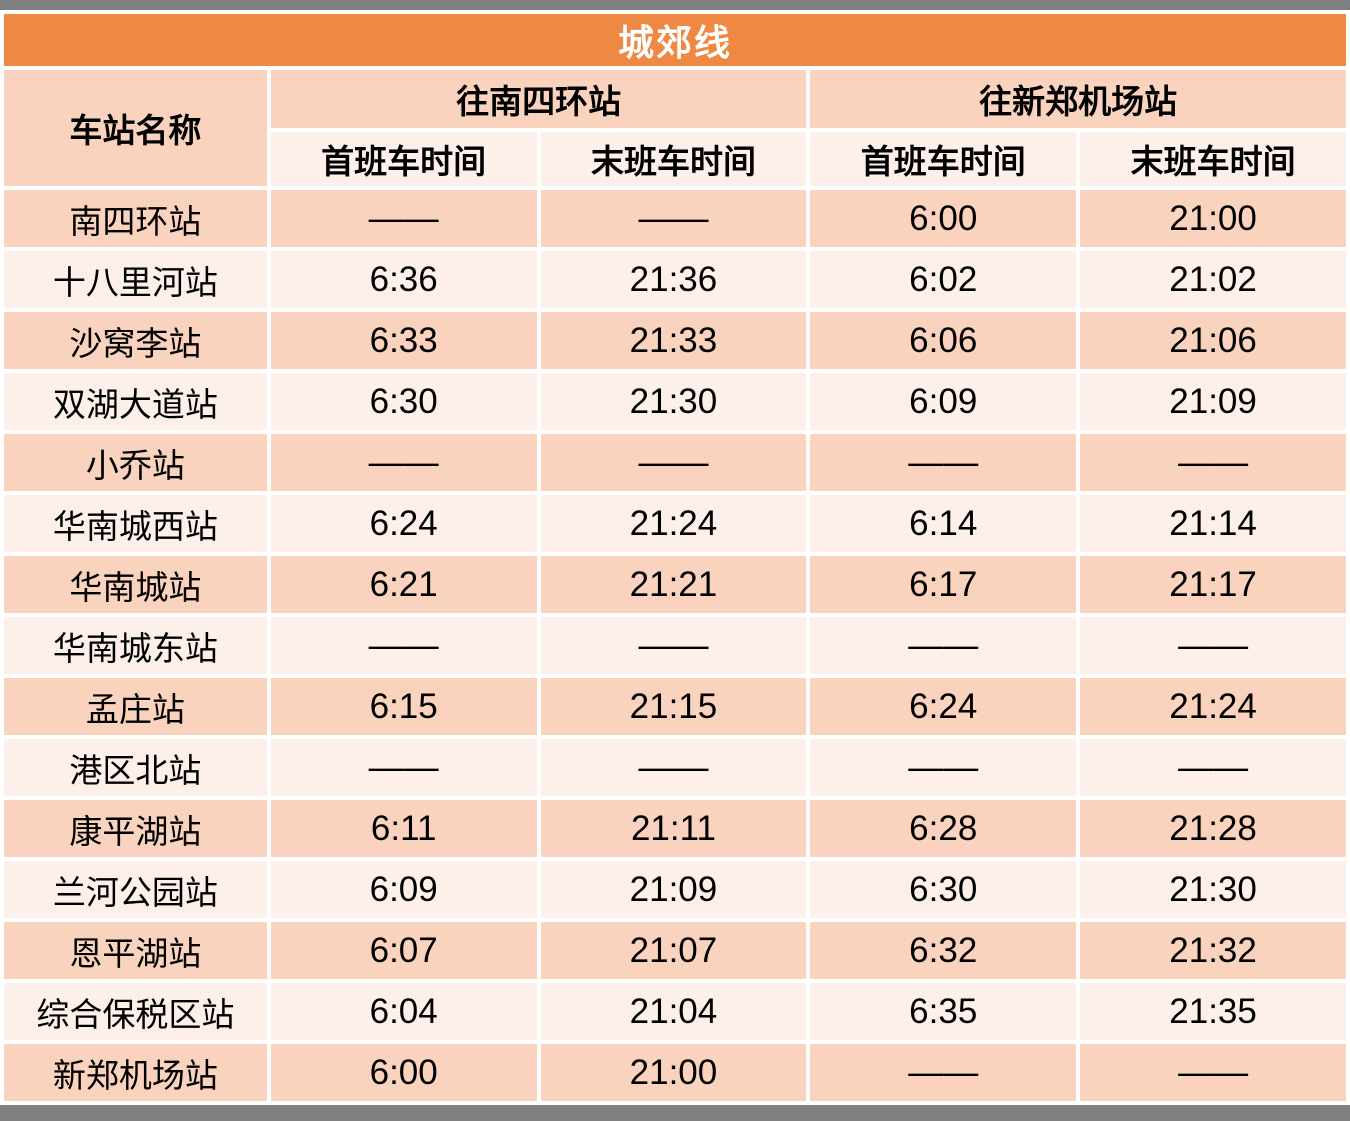 The width and height of the screenshot is (1350, 1121). Describe the element at coordinates (135, 1011) in the screenshot. I see `station-name-cell: 综合保税区站` at that location.